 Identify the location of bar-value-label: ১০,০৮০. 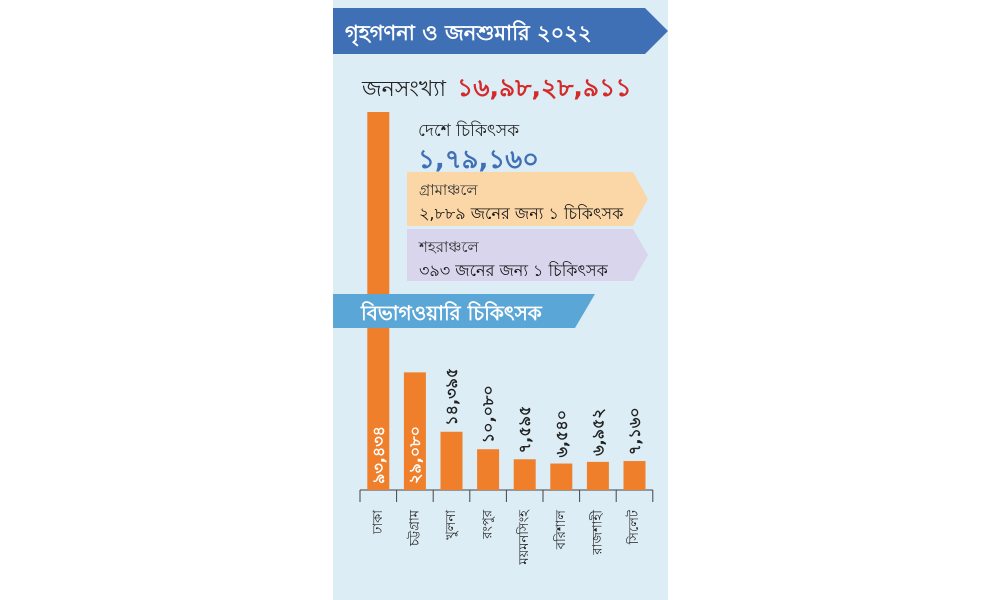
(488, 414).